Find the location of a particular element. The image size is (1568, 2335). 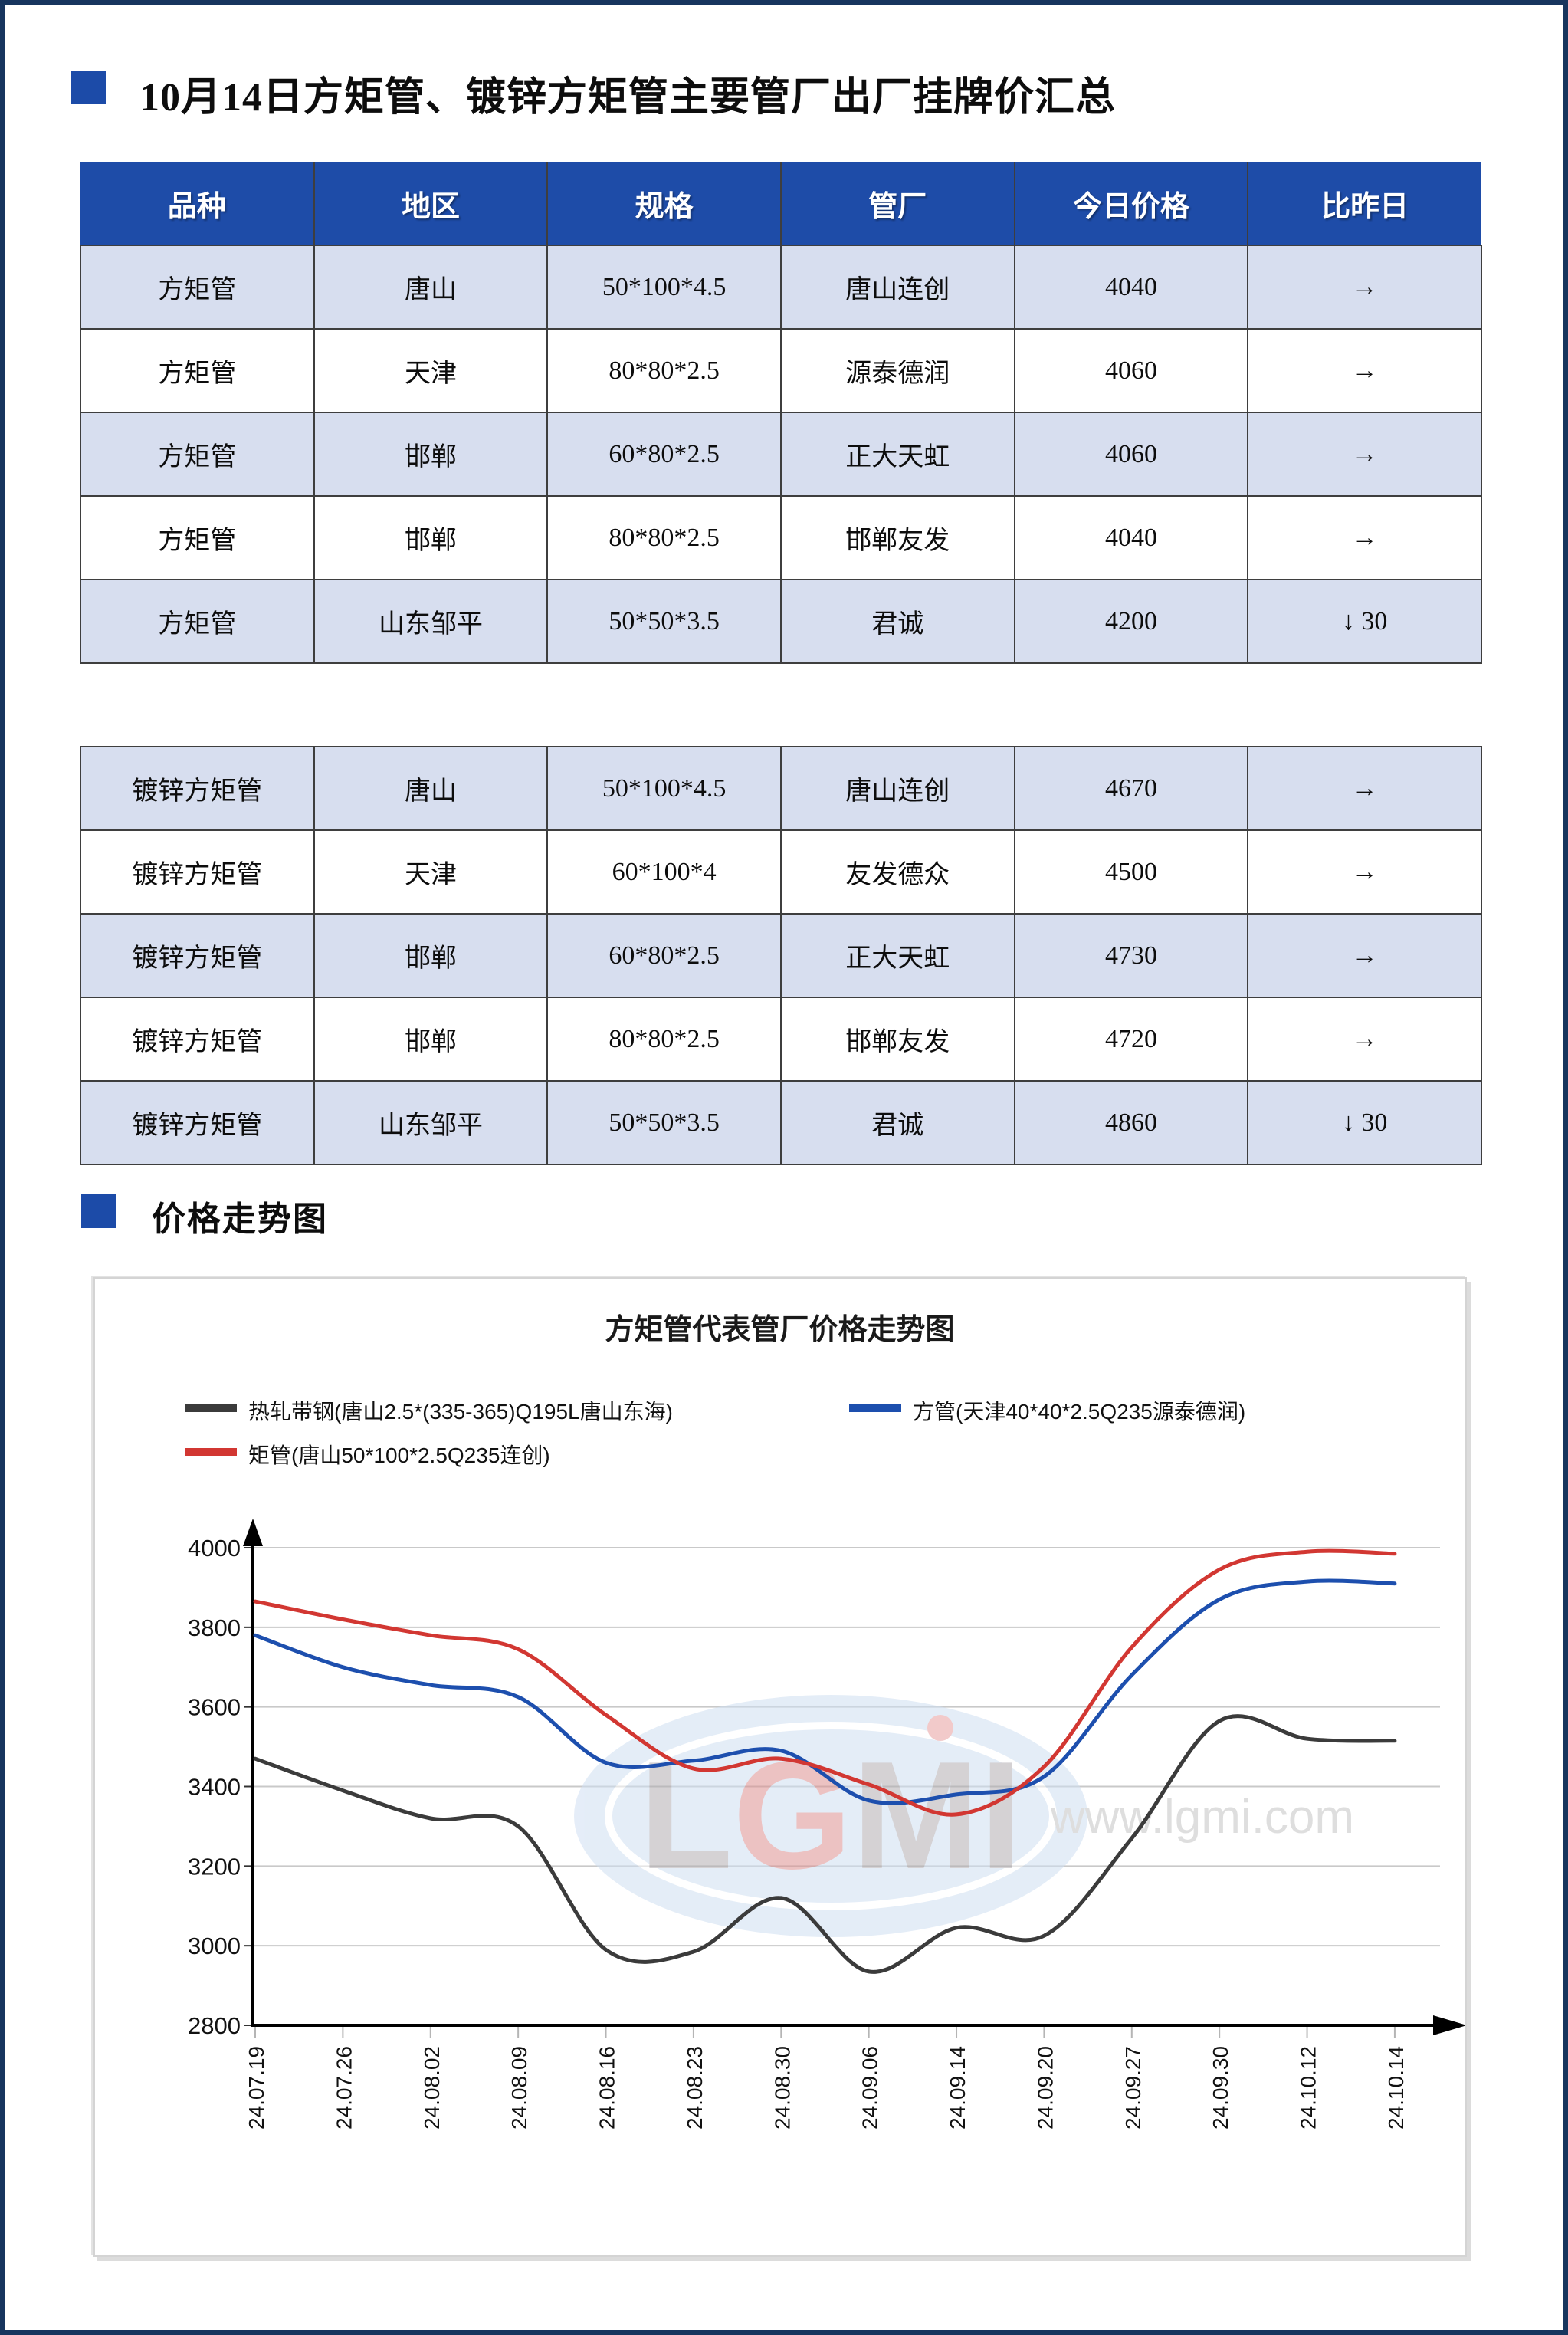

column-header: 品种 is located at coordinates (197, 204).